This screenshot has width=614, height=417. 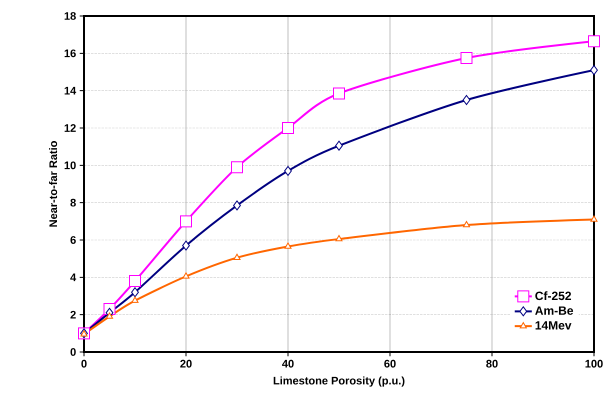 What do you see at coordinates (339, 381) in the screenshot?
I see `x-axis-title: Limestone Porosity (p.u.)` at bounding box center [339, 381].